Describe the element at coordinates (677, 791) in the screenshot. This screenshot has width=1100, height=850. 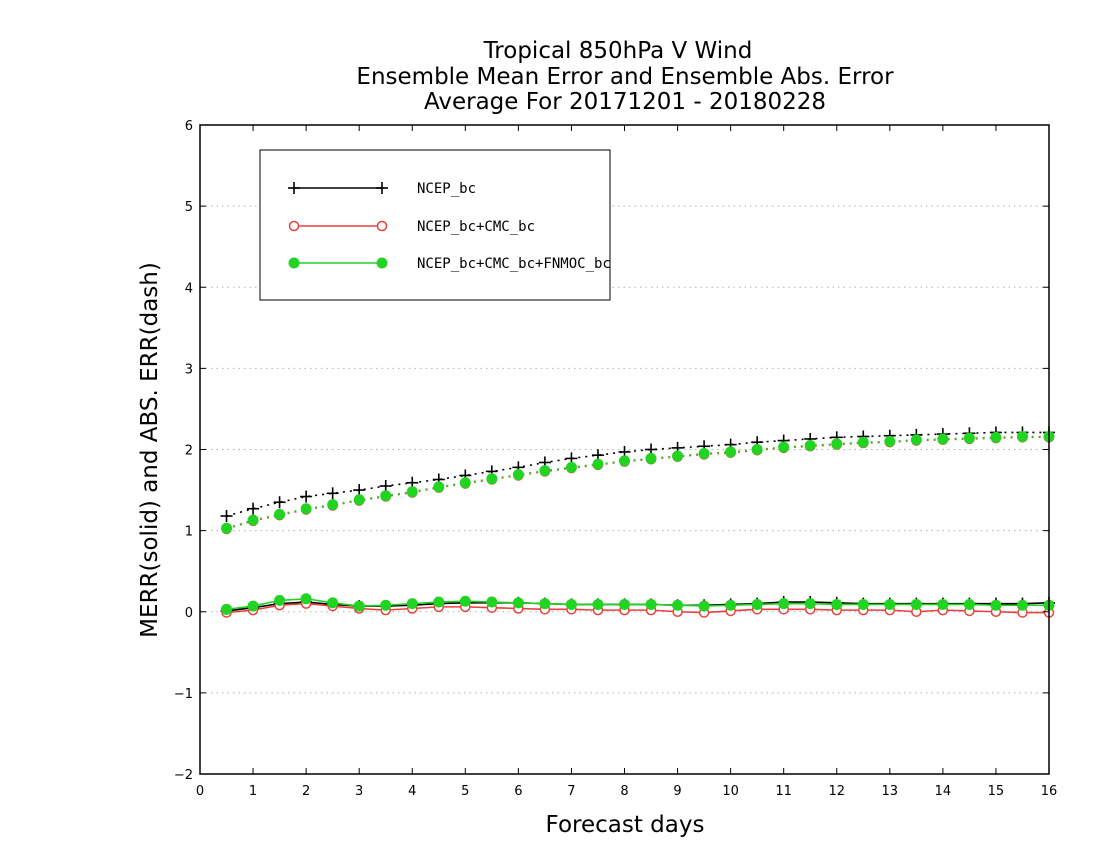
I see `x-tick-label: 9` at that location.